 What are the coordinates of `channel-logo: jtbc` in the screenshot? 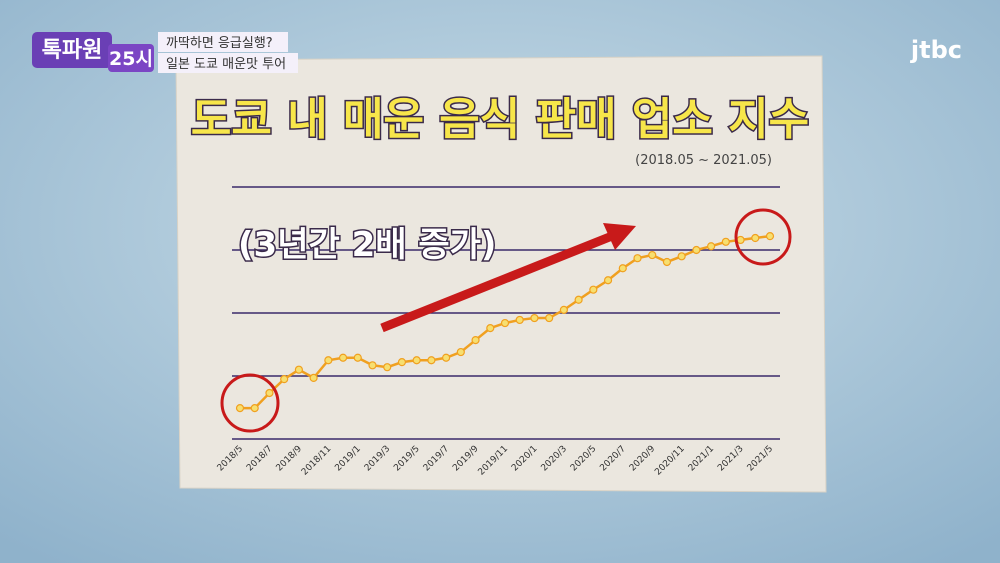 It's located at (936, 50).